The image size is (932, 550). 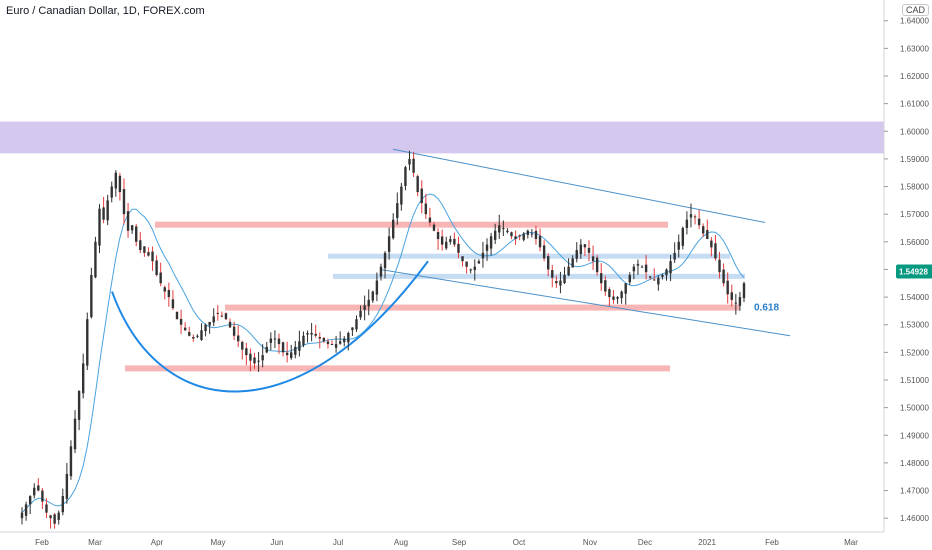 I want to click on currency-badge: CAD, so click(x=916, y=10).